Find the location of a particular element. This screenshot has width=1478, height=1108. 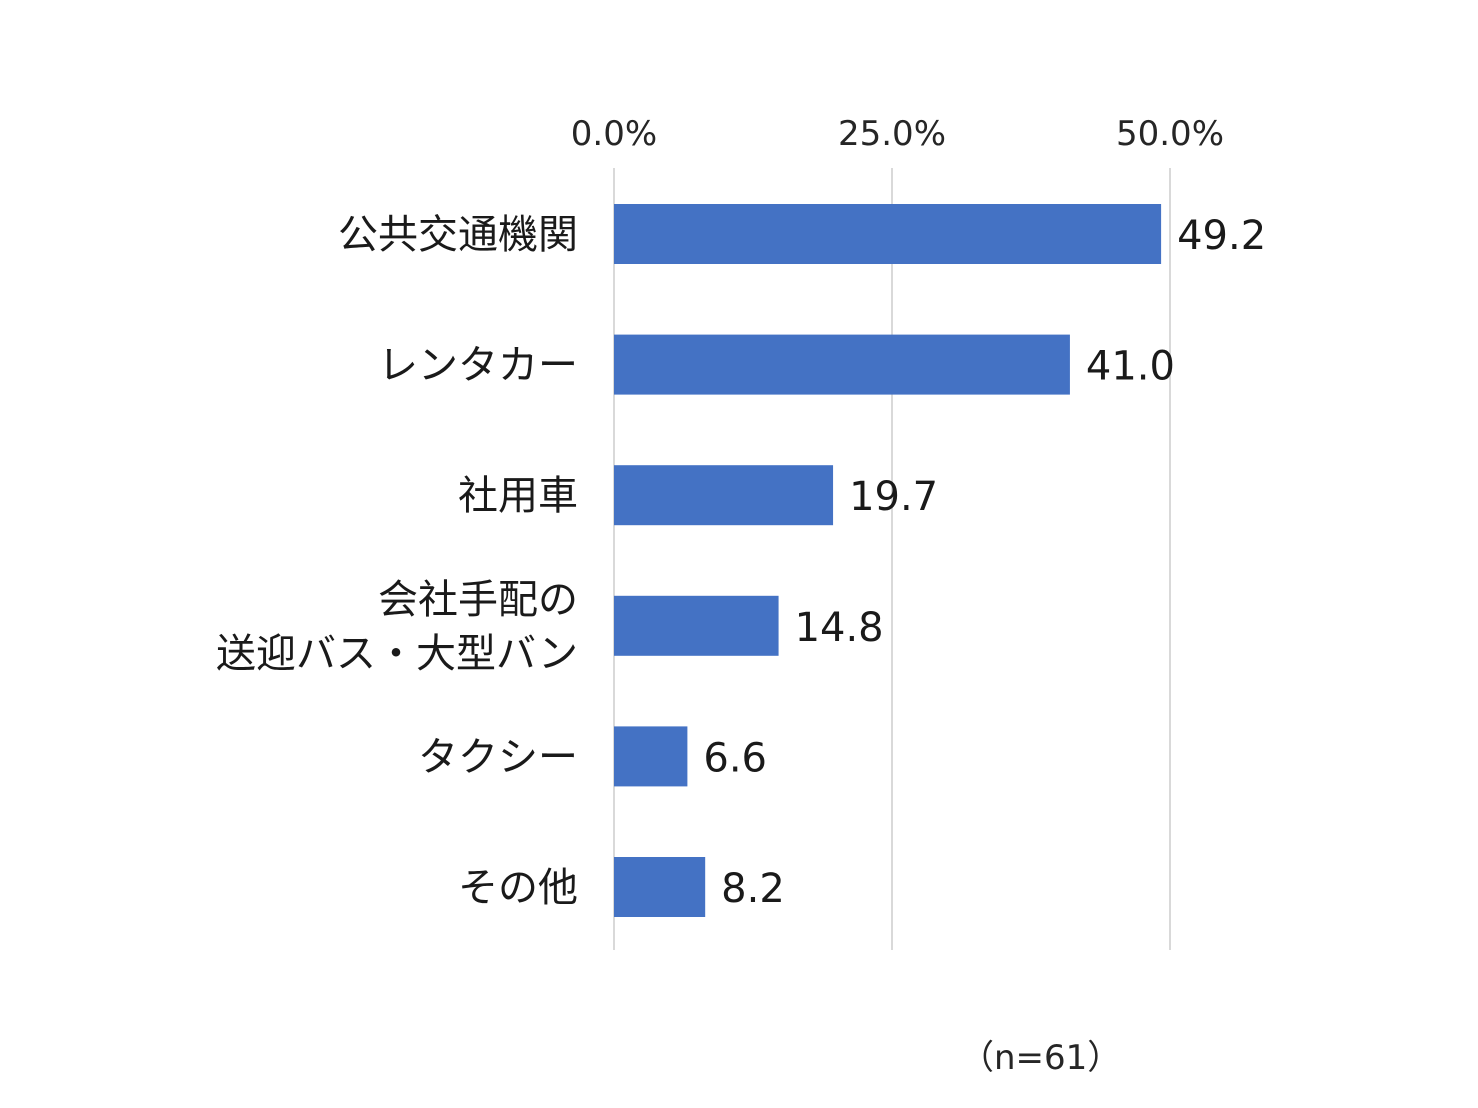

data-label: 49.2 is located at coordinates (1221, 236).